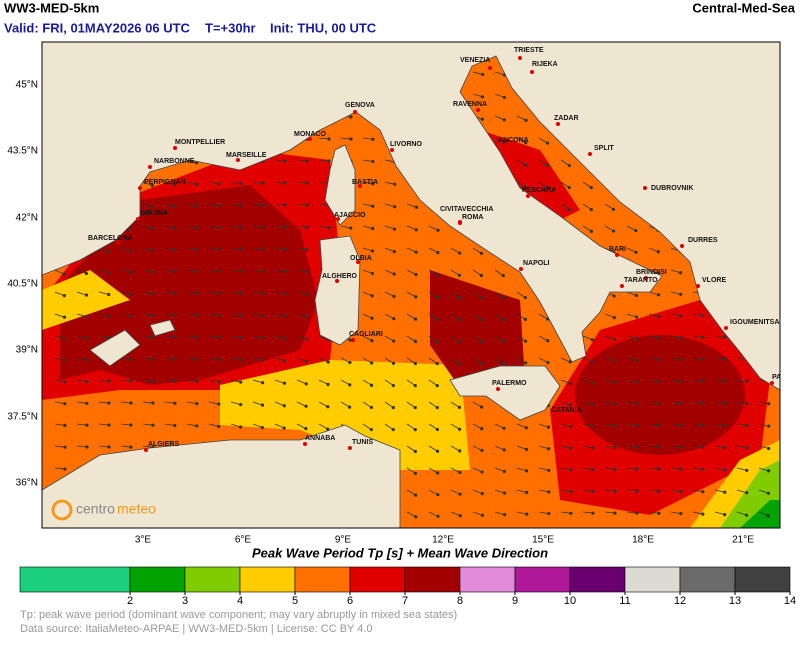 The width and height of the screenshot is (800, 651). Describe the element at coordinates (360, 105) in the screenshot. I see `city-label: GENOVA` at that location.